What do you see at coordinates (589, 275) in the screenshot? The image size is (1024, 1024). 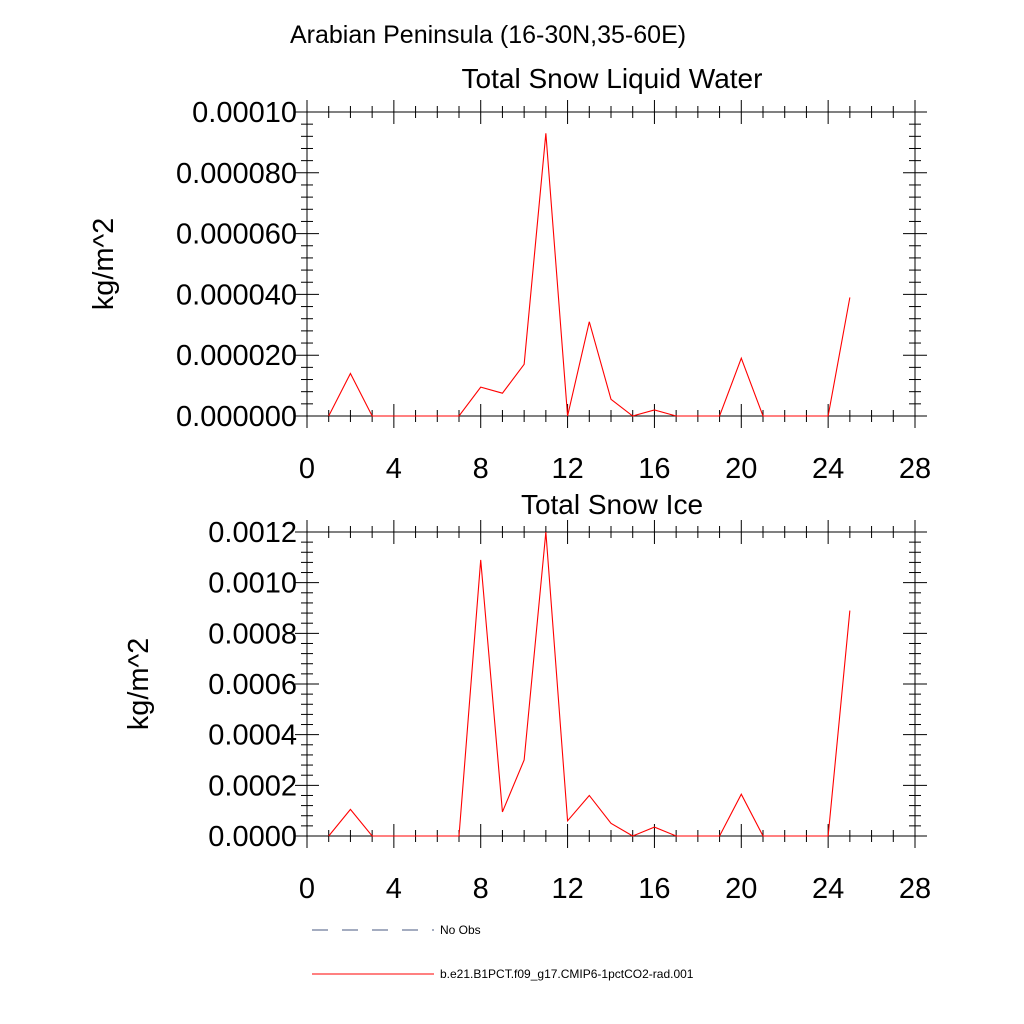 I see `series-line` at bounding box center [589, 275].